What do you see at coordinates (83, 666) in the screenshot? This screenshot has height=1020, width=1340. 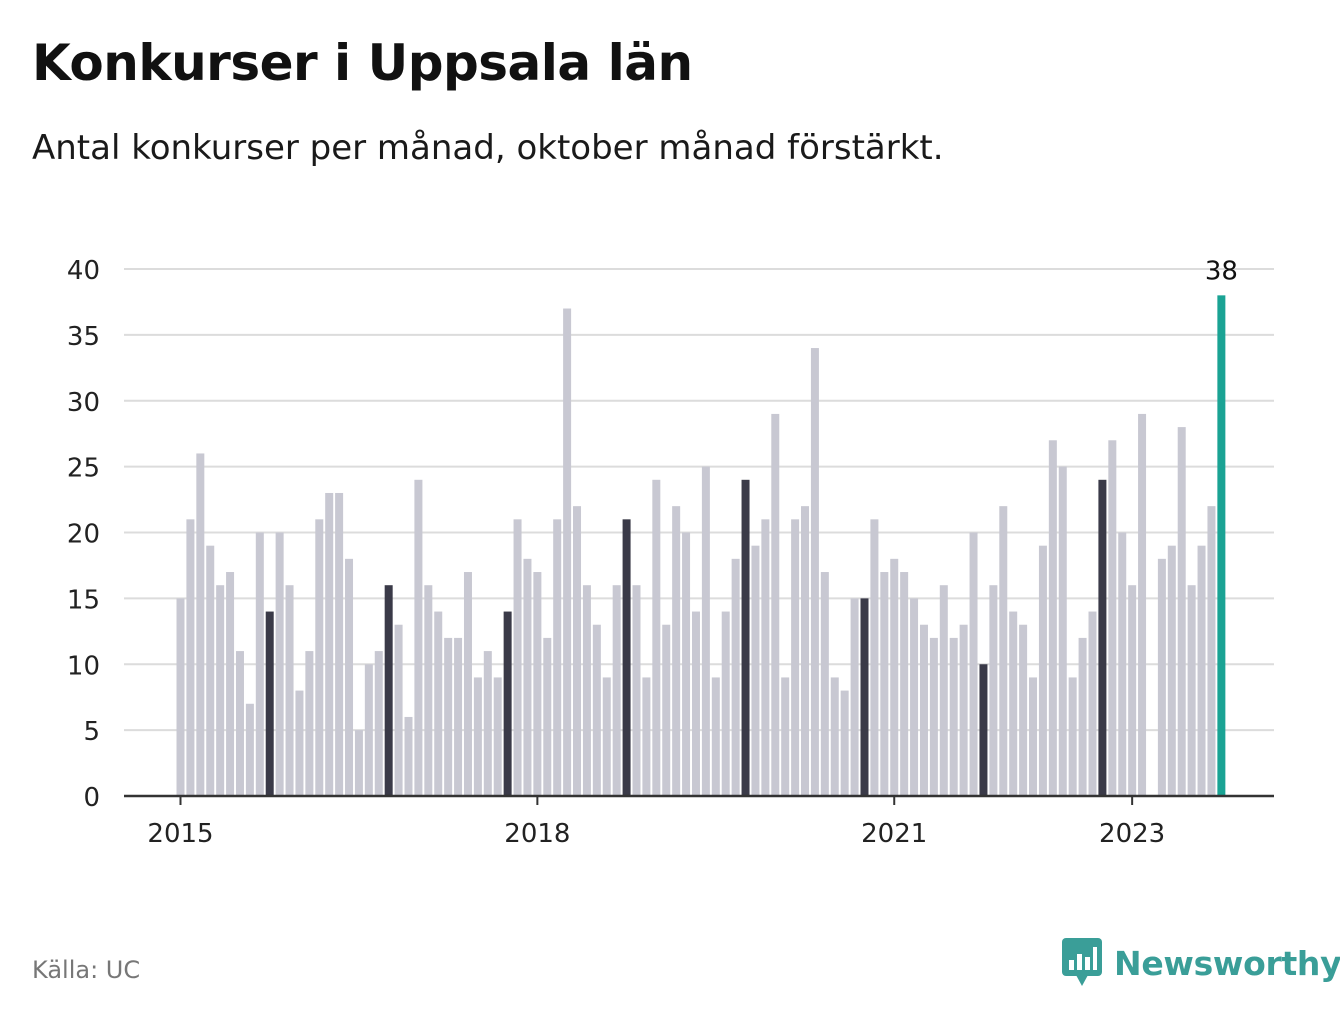 I see `y-tick-label: 10` at bounding box center [83, 666].